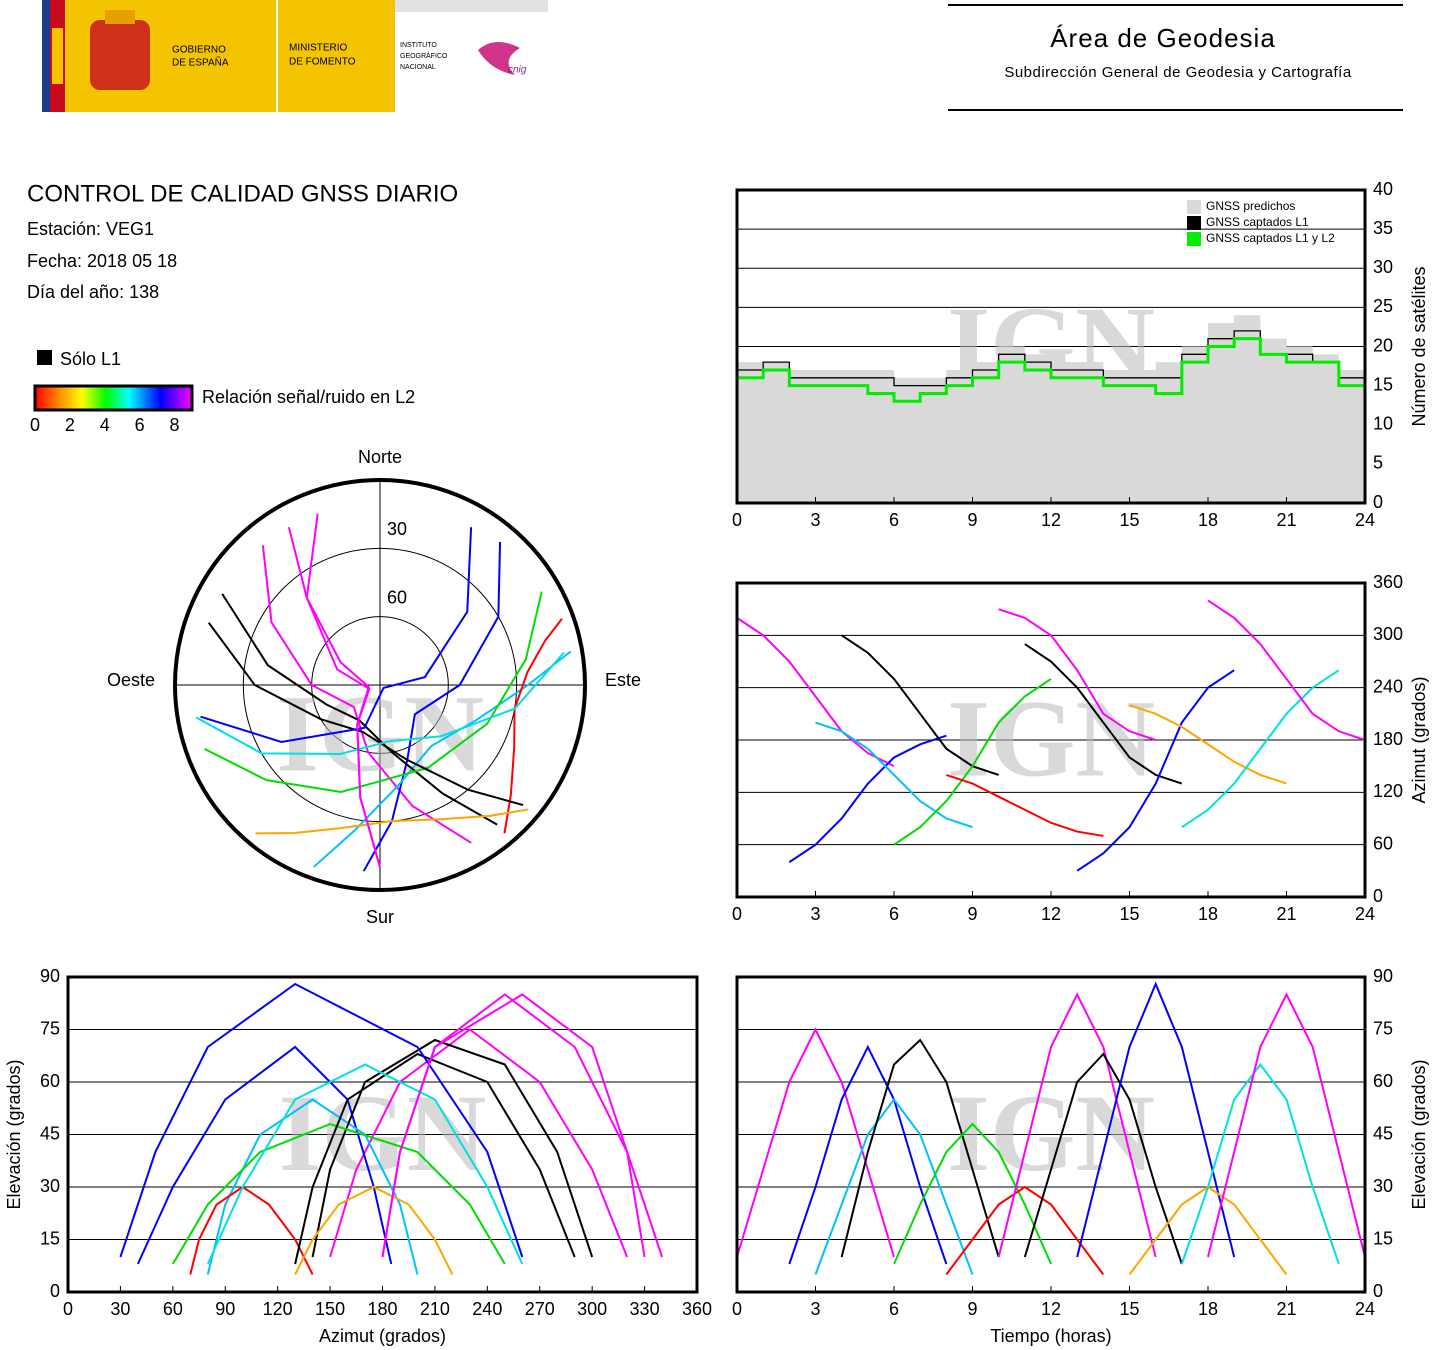  Describe the element at coordinates (1163, 38) in the screenshot. I see `area-title: Área de Geodesia` at that location.